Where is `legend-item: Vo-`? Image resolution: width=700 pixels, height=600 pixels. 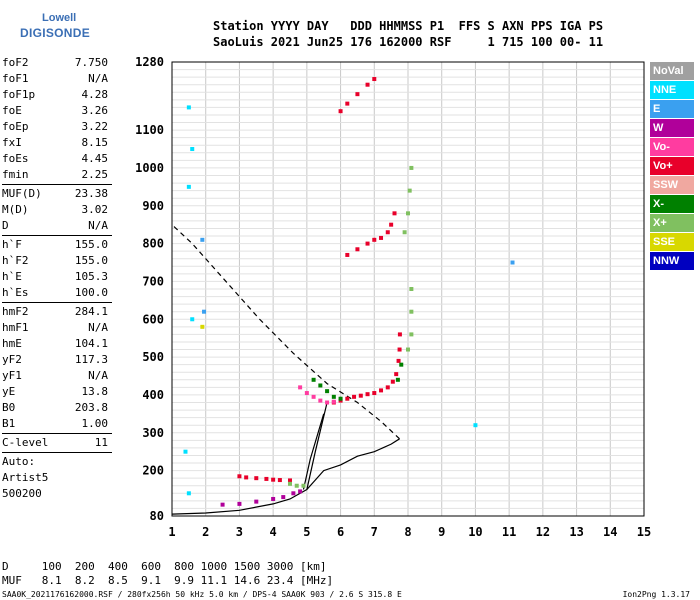 legend-item: Vo- is located at coordinates (672, 147).